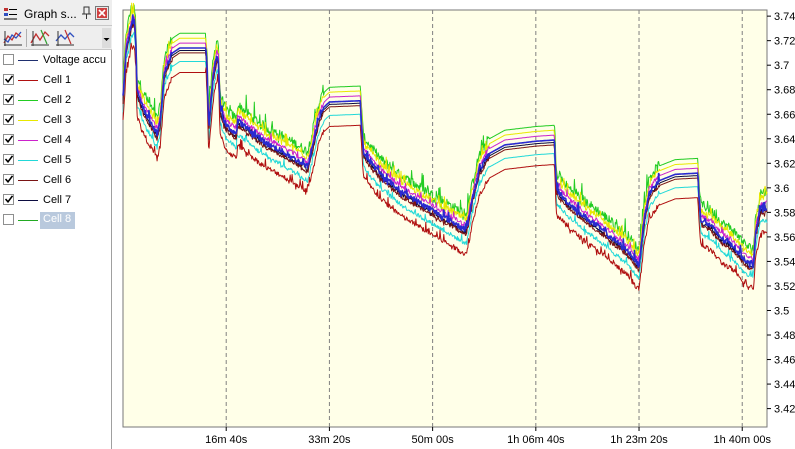 The width and height of the screenshot is (795, 449). I want to click on legend-label: Cell 5, so click(57, 160).